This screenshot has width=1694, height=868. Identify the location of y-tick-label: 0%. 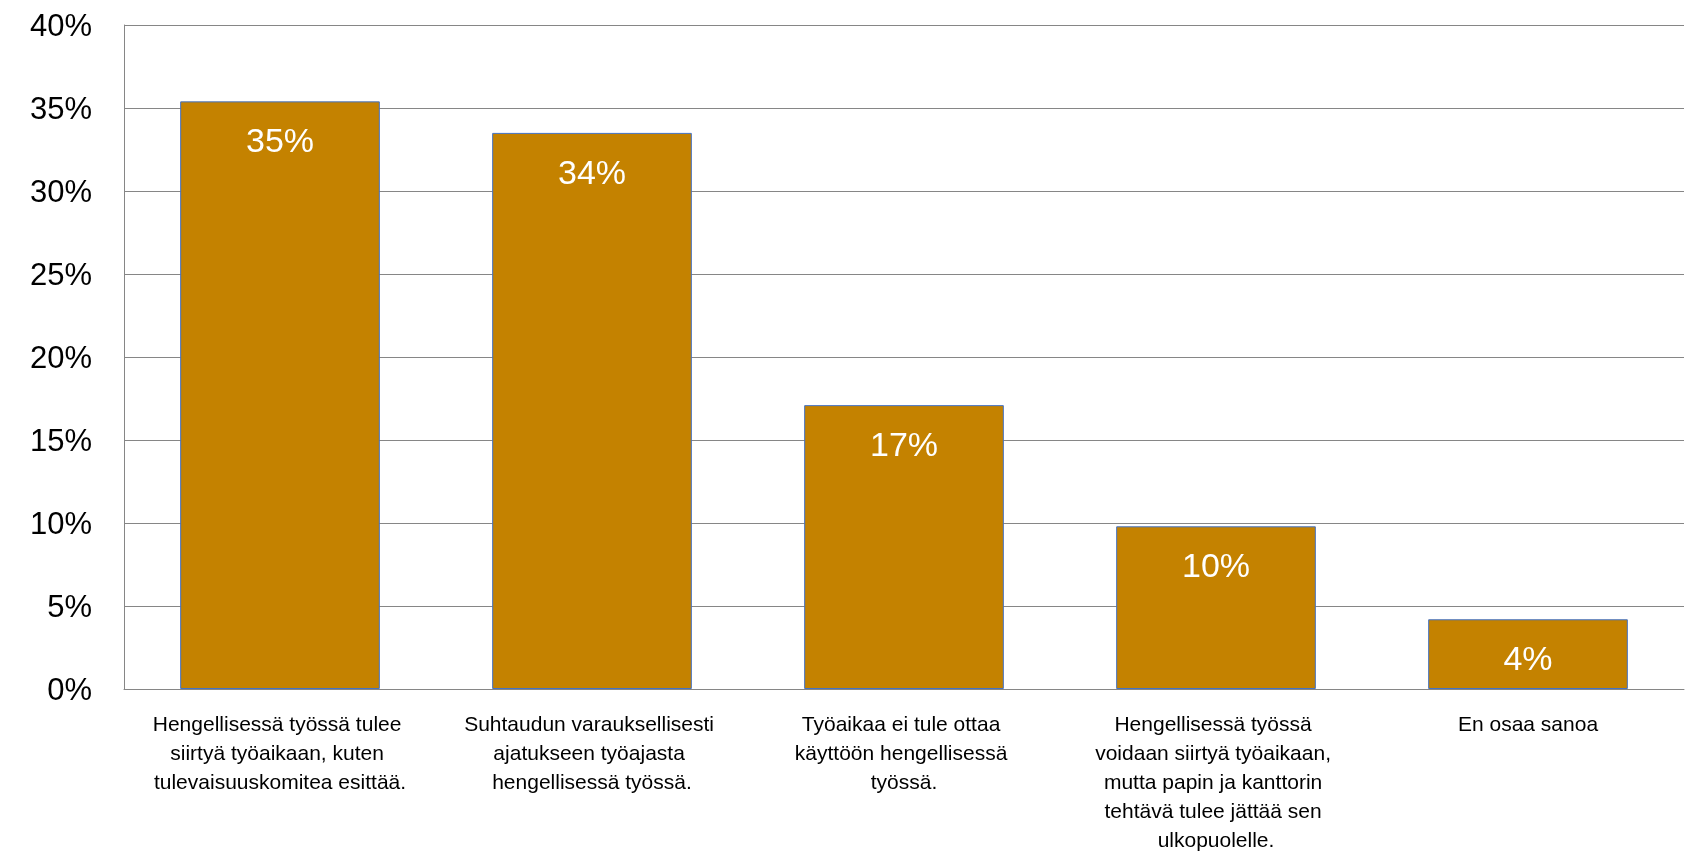
(69, 689).